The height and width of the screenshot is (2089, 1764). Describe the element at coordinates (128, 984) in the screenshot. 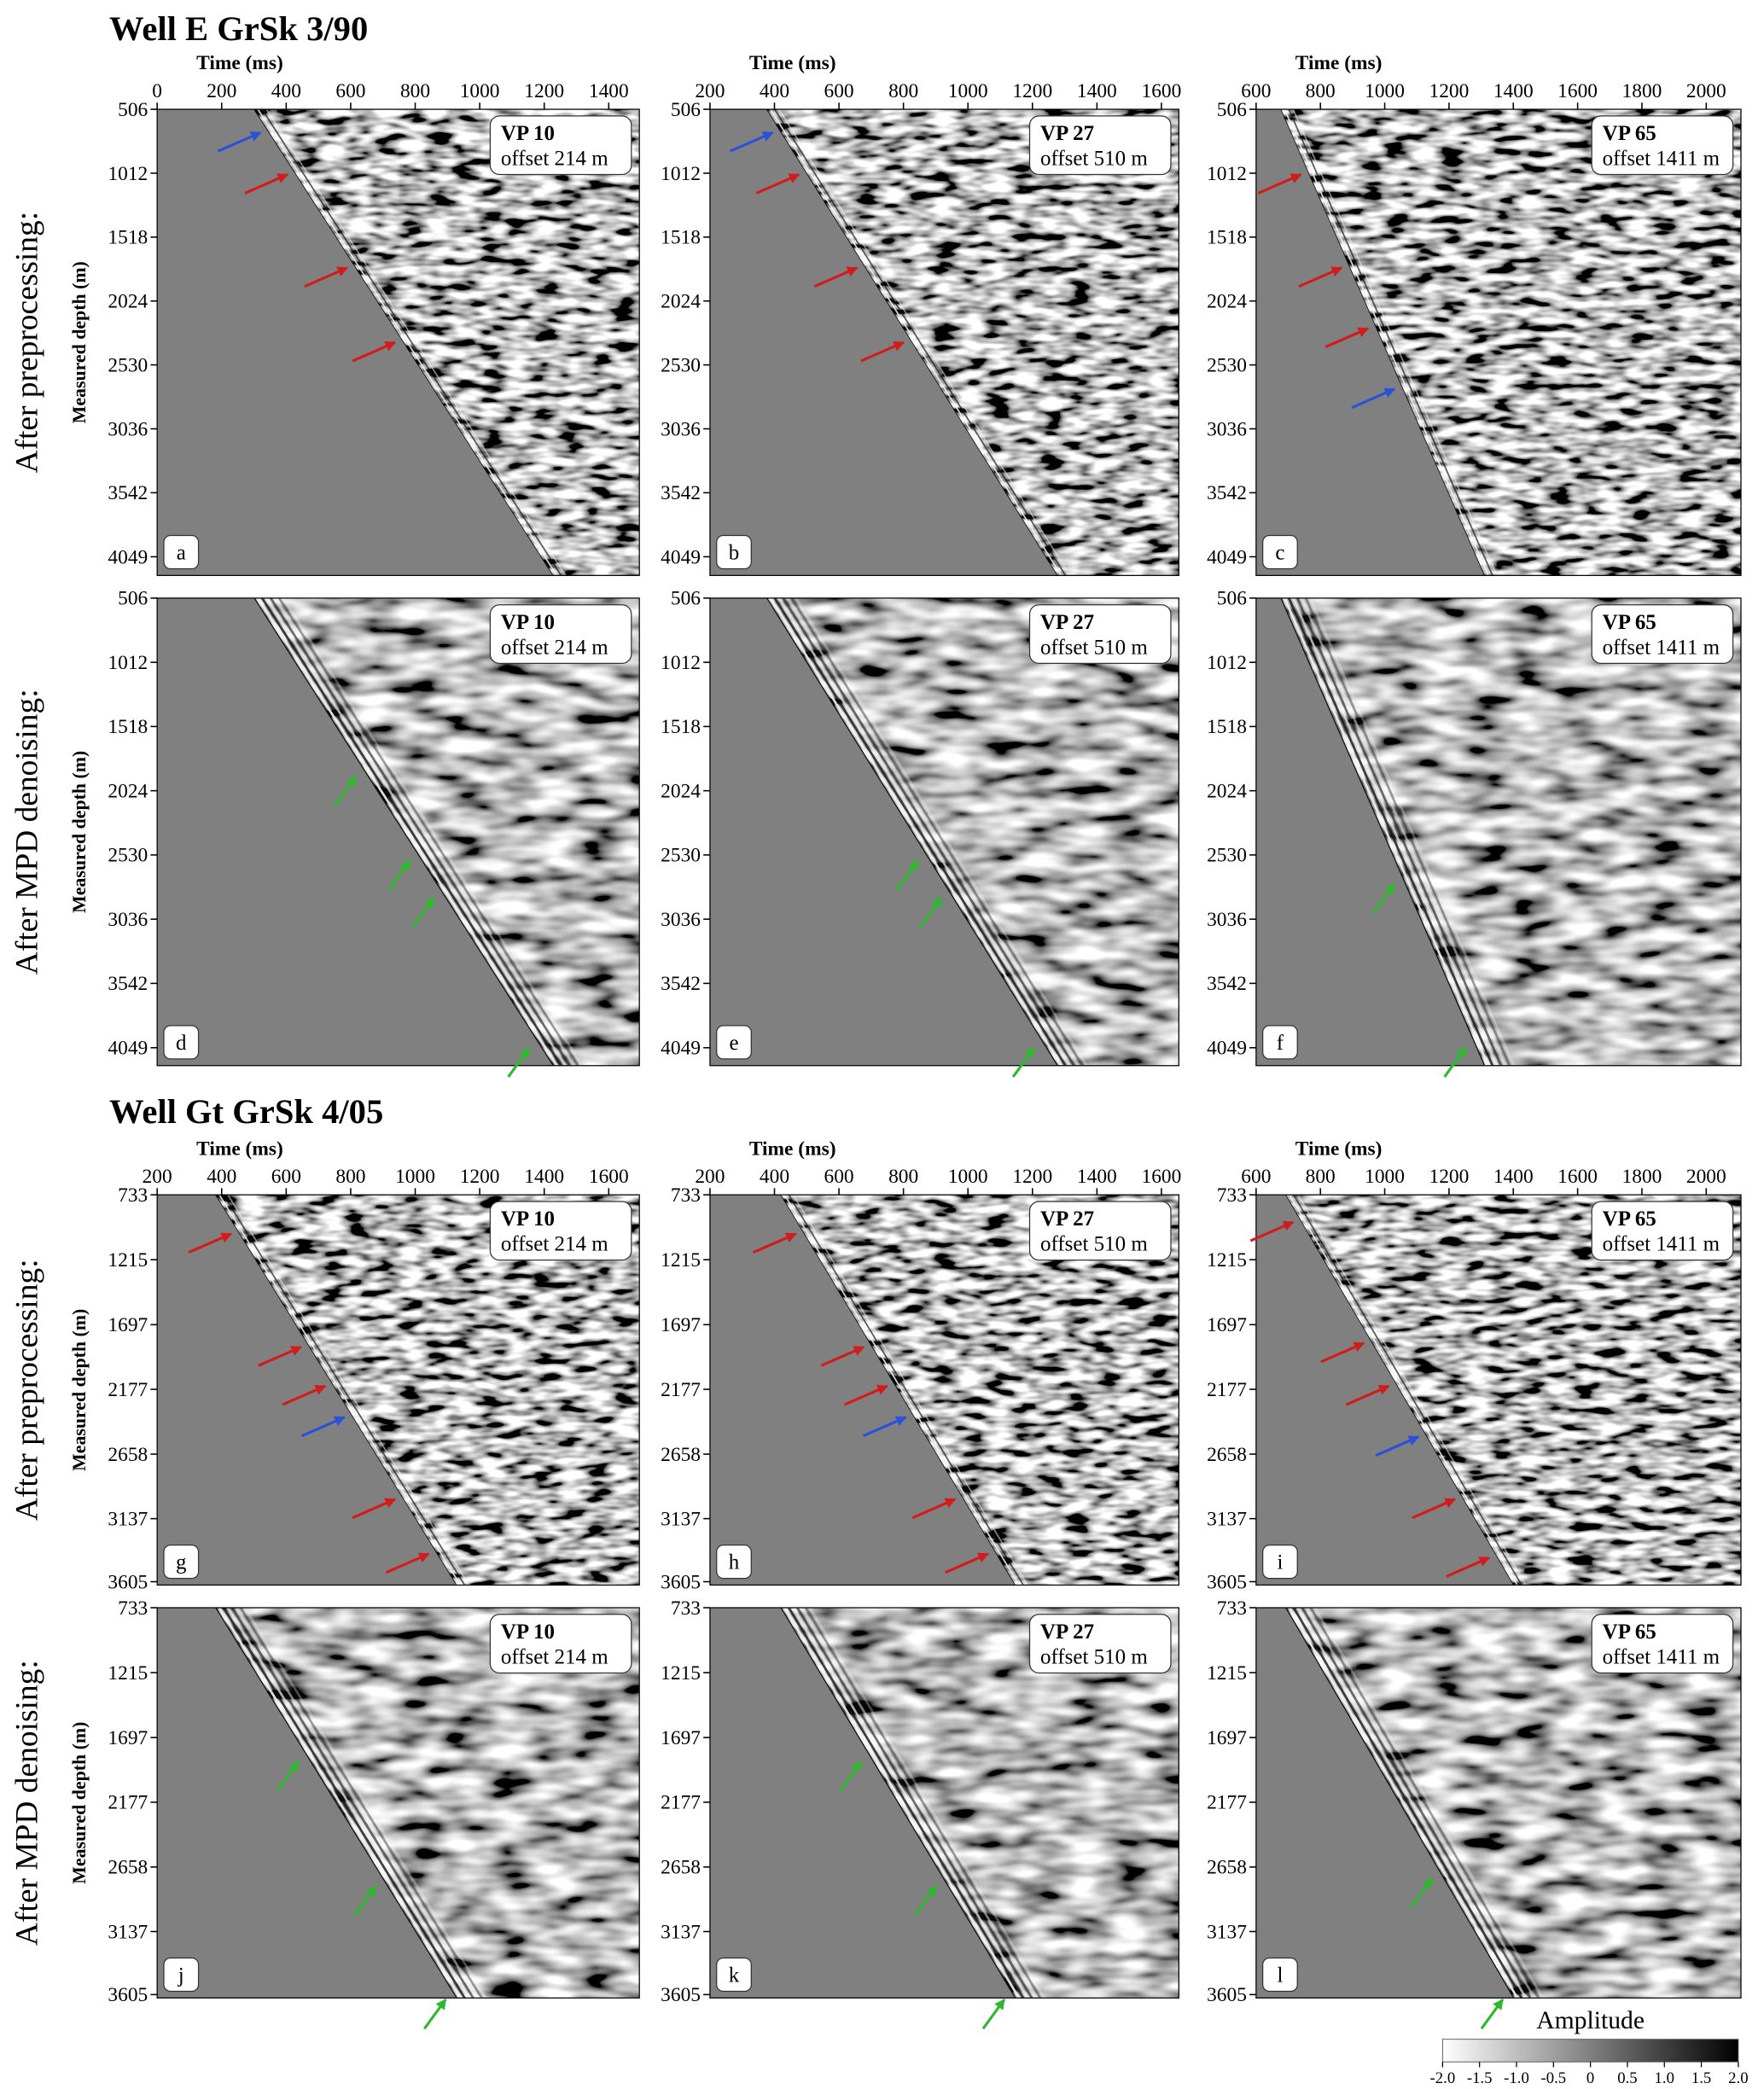

I see `y-tick-label: 3542` at that location.